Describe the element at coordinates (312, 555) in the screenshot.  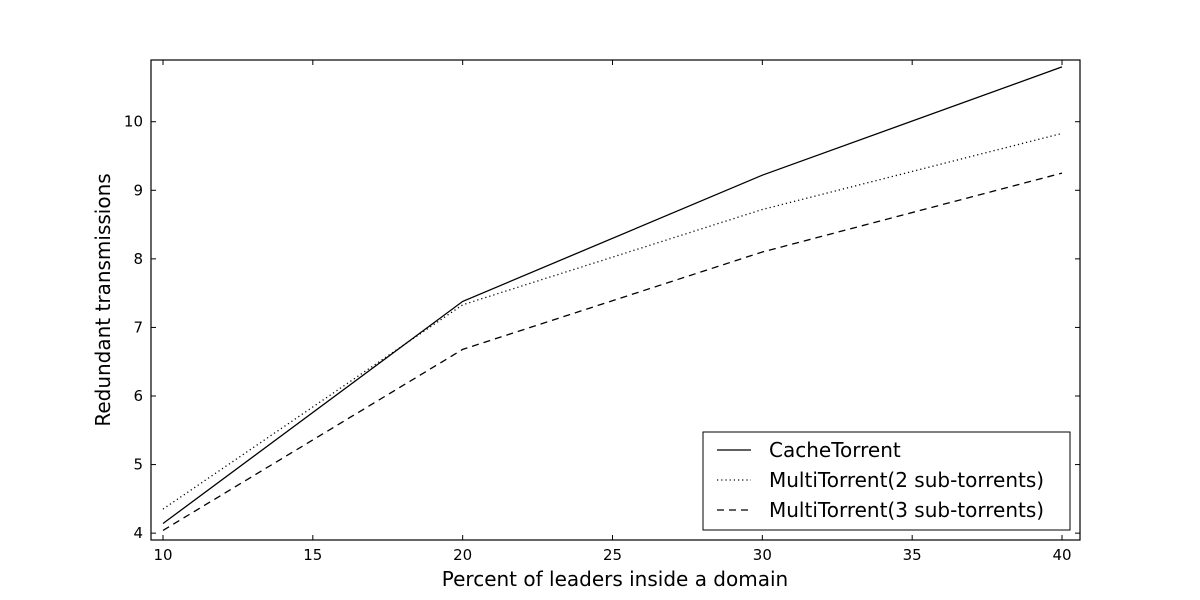
I see `x-tick-label: 15` at that location.